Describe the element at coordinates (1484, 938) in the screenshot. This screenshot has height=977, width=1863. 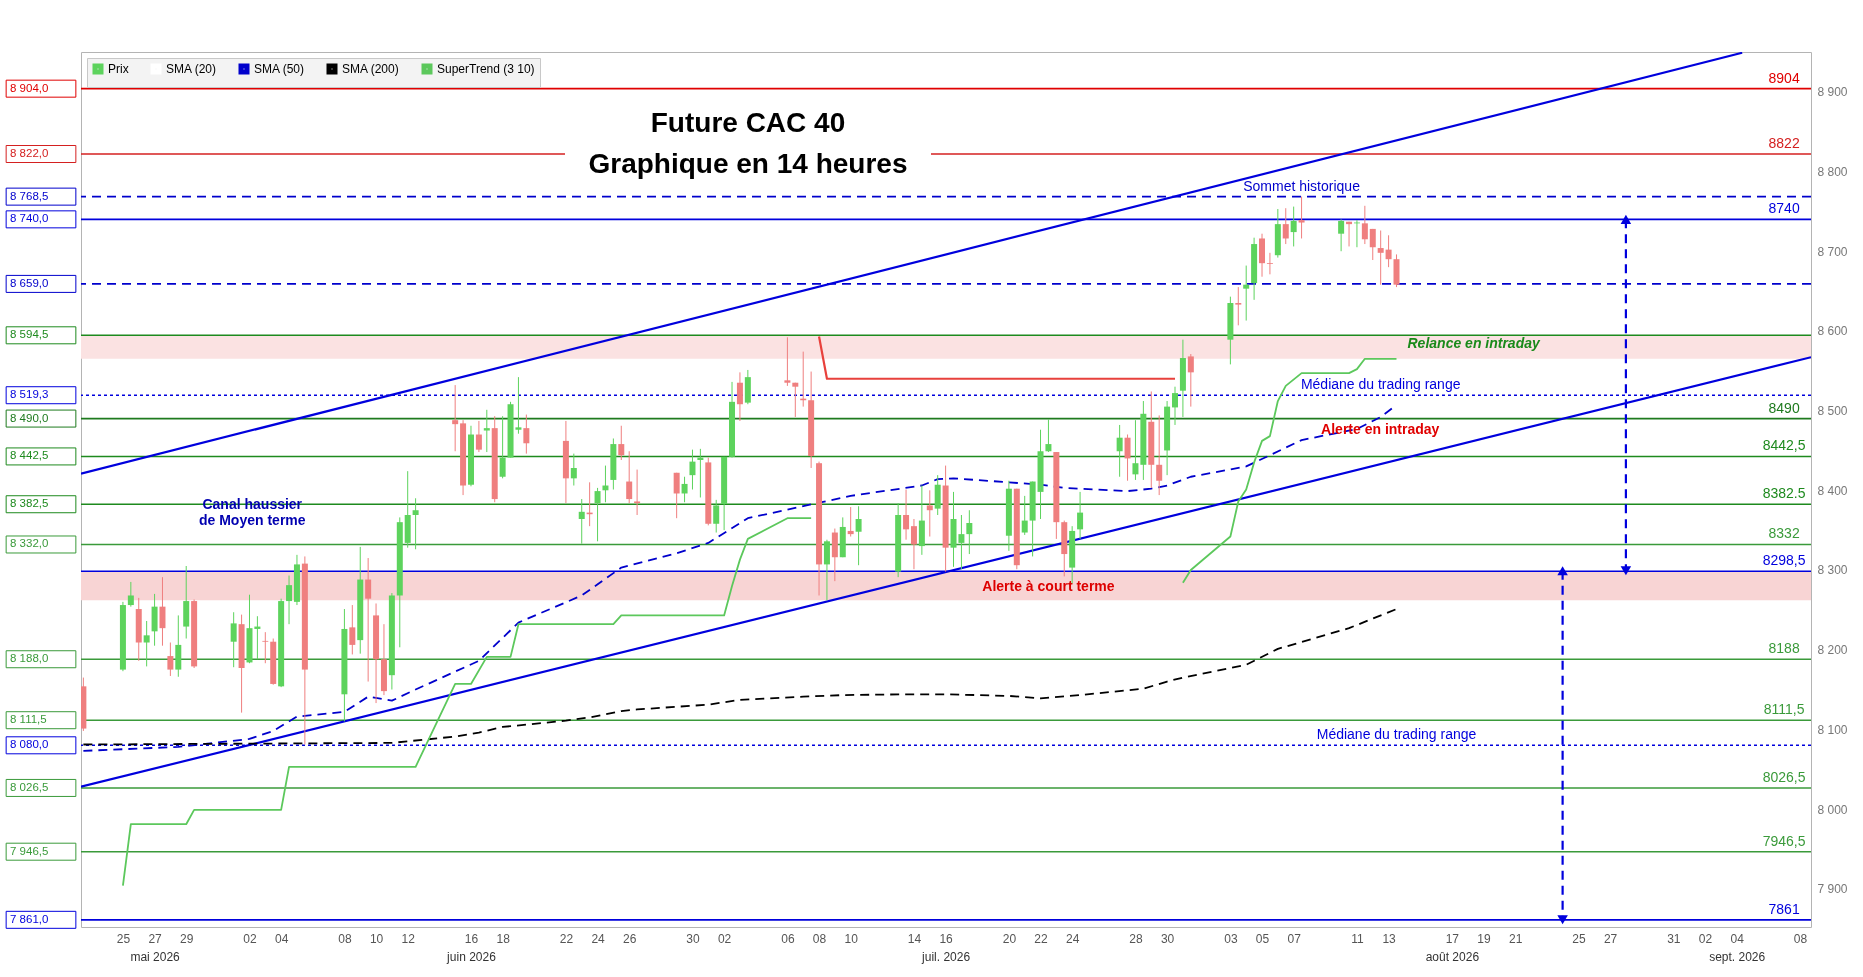
I see `x-tick-label: 19` at that location.